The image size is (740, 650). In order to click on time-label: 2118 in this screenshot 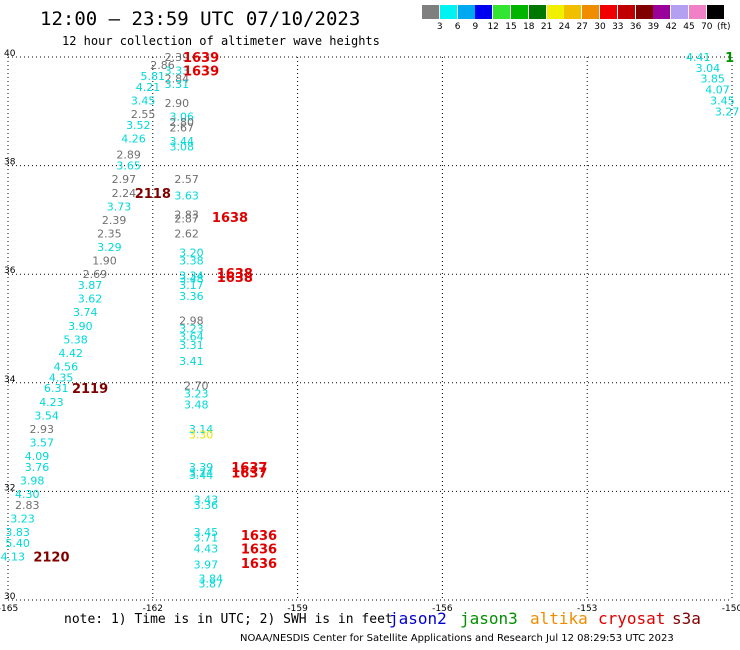, I will do `click(153, 194)`.